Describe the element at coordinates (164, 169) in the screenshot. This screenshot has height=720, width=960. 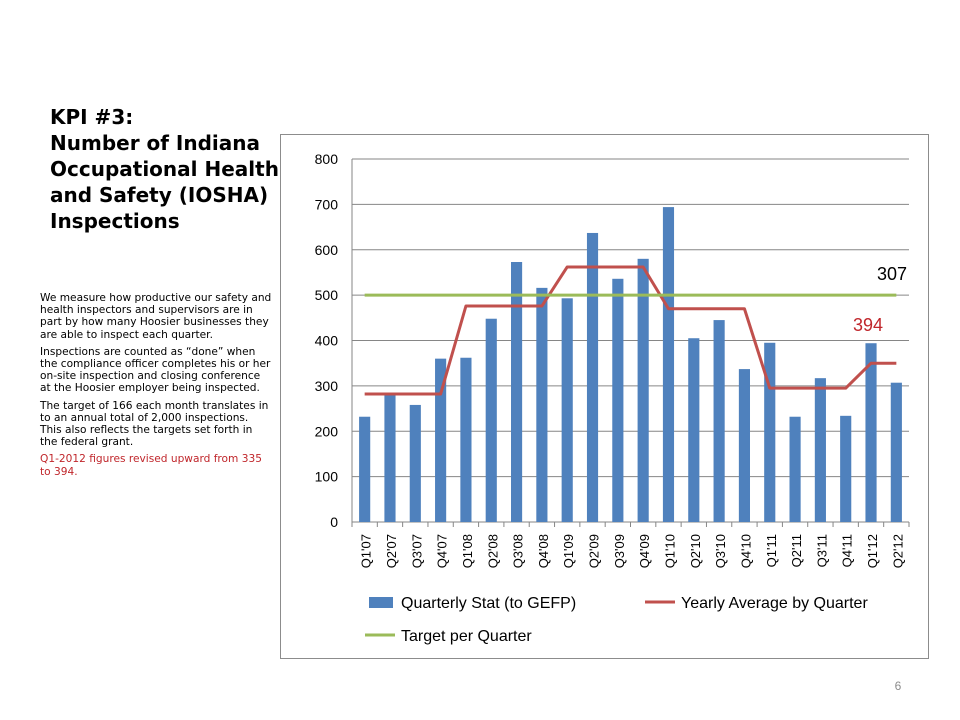
I see `title-line: Occupational Health` at that location.